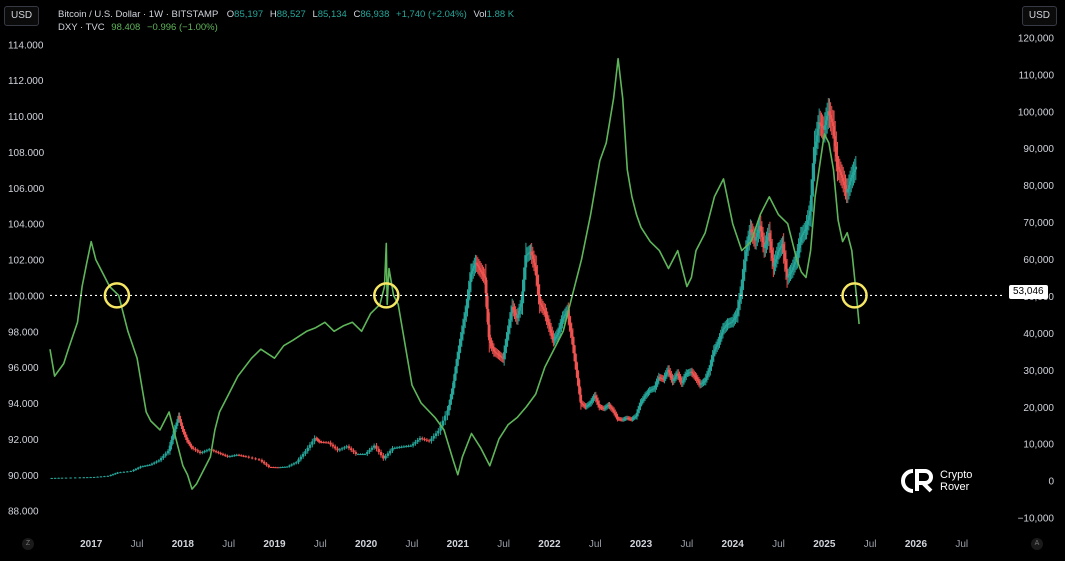 Image resolution: width=1065 pixels, height=561 pixels. Describe the element at coordinates (23, 476) in the screenshot. I see `left-axis-tick: 90.000` at that location.